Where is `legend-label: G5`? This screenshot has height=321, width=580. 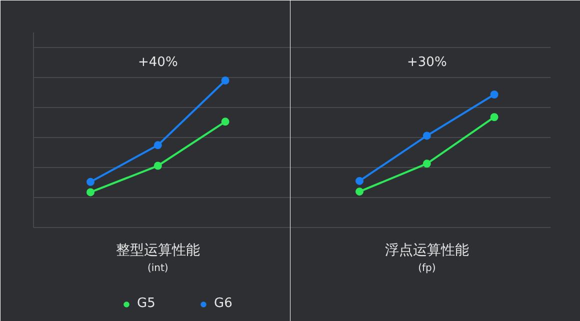 legend-label: G5 is located at coordinates (146, 303).